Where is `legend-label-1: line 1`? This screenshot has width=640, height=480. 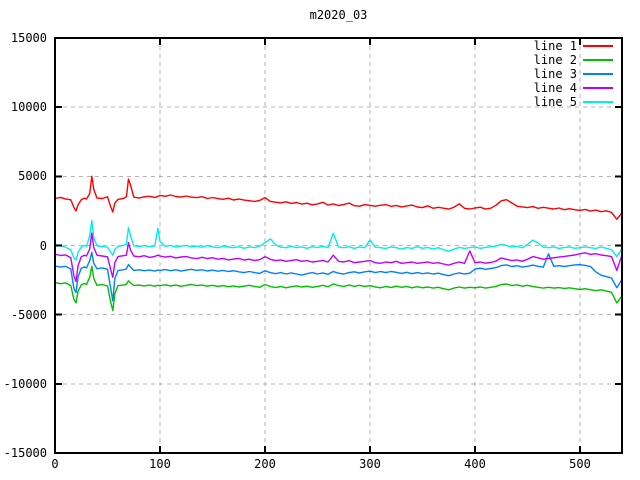 legend-label-1: line 1 is located at coordinates (555, 46).